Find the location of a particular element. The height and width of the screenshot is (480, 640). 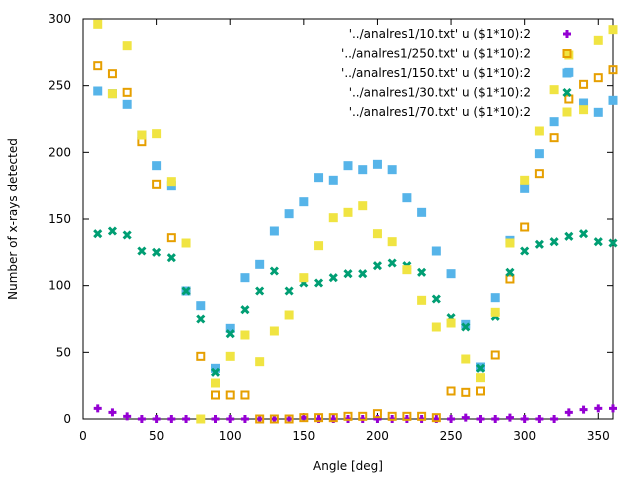

x-tick-label: 100 is located at coordinates (230, 436).